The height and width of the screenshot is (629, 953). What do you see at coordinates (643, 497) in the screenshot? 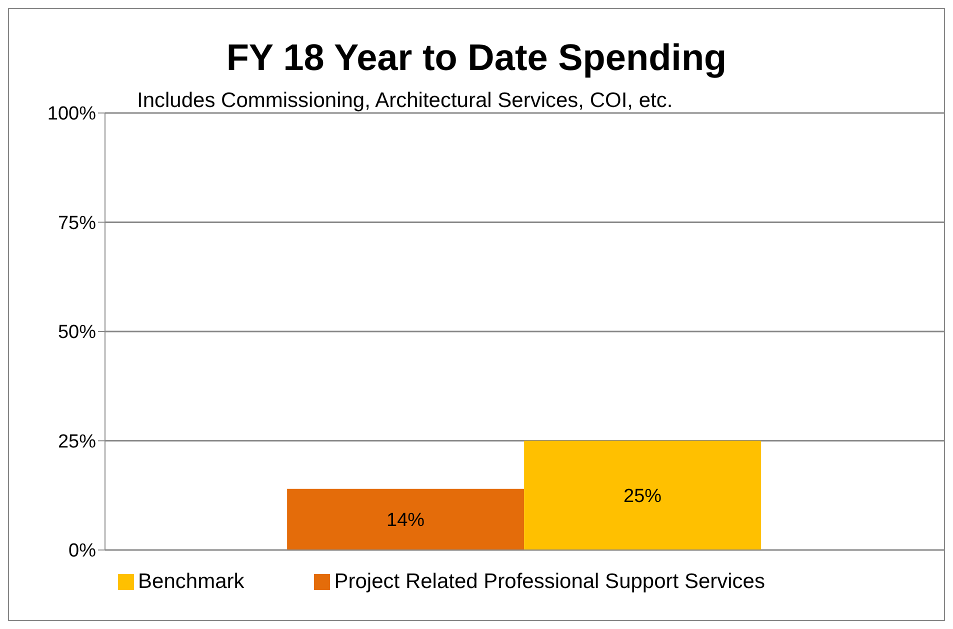
I see `data-label: 25%` at bounding box center [643, 497].